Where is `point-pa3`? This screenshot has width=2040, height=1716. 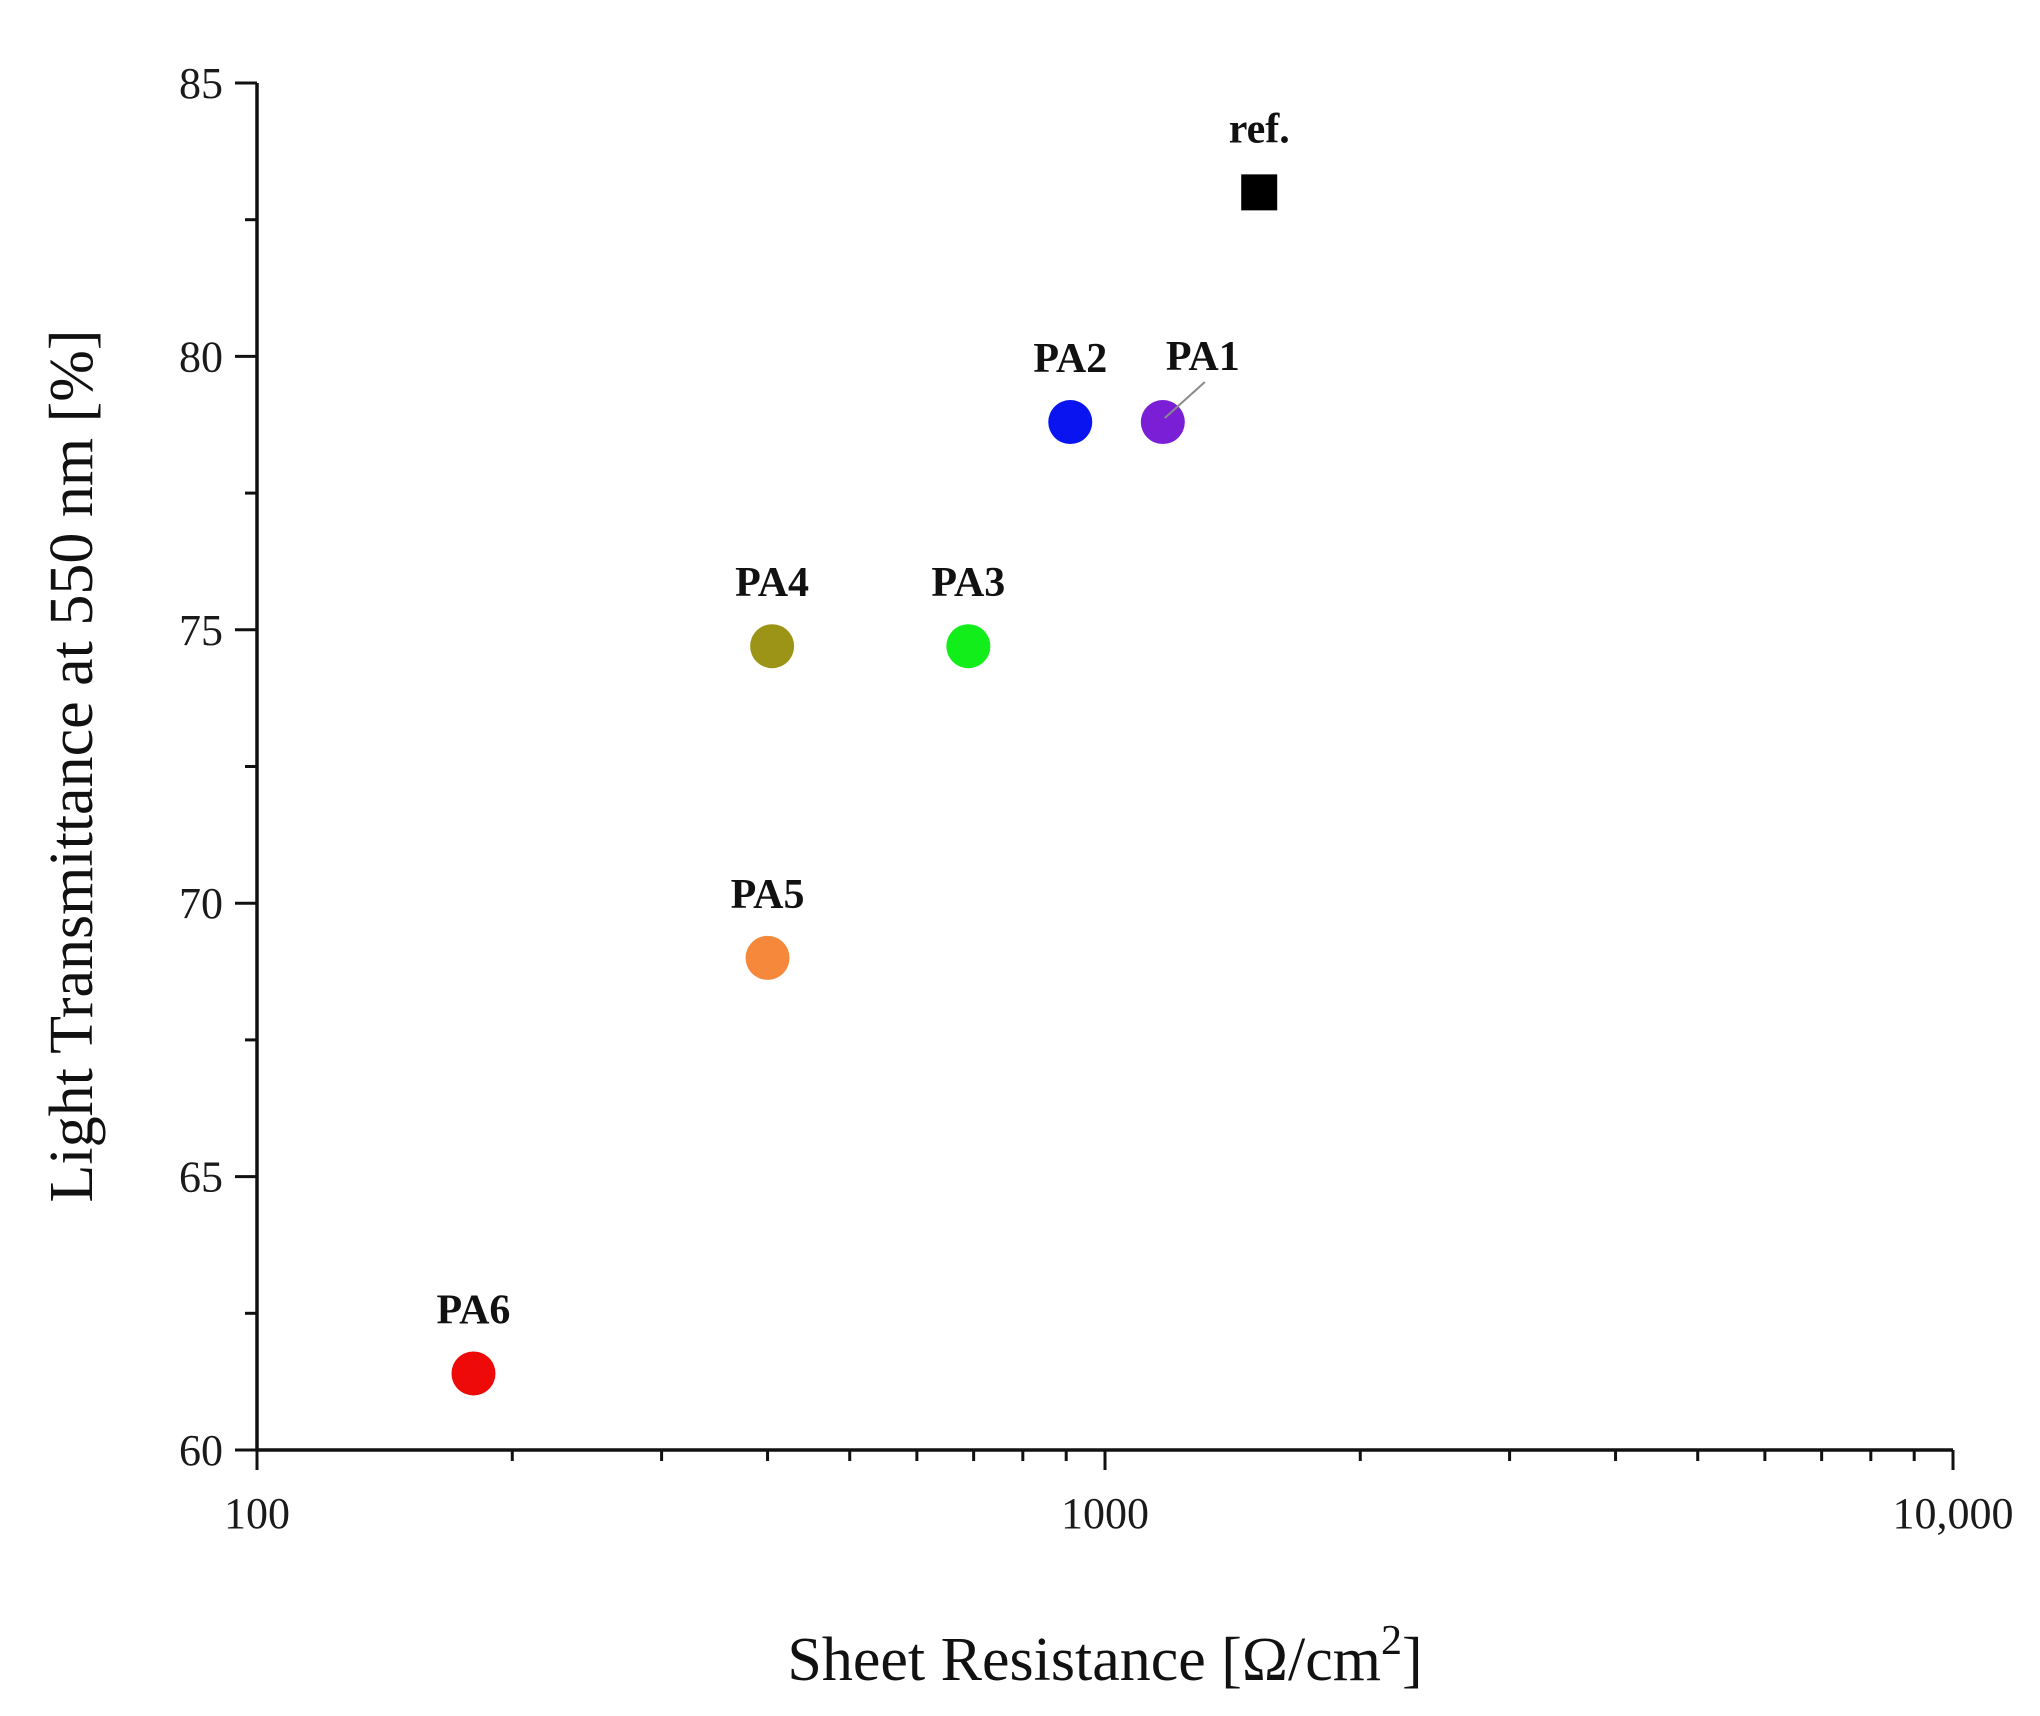
point-pa3 is located at coordinates (968, 646).